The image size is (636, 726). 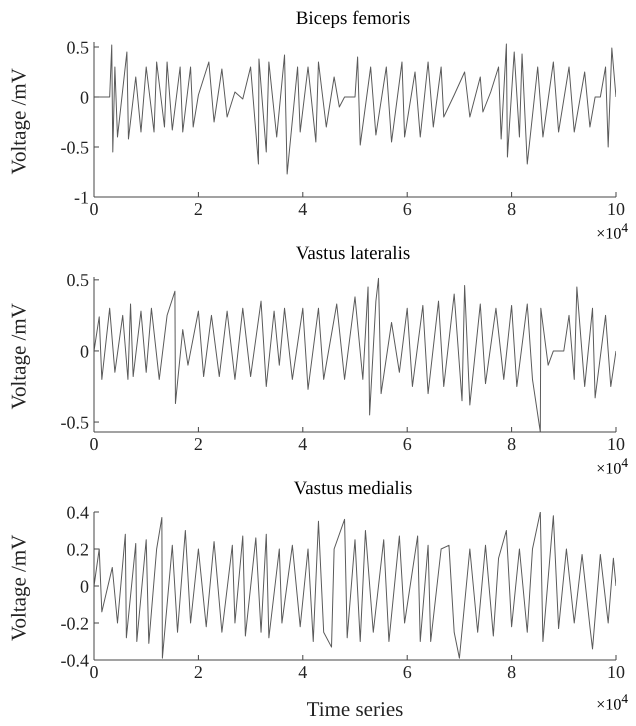 What do you see at coordinates (74, 660) in the screenshot?
I see `y-tick-label: -0.4` at bounding box center [74, 660].